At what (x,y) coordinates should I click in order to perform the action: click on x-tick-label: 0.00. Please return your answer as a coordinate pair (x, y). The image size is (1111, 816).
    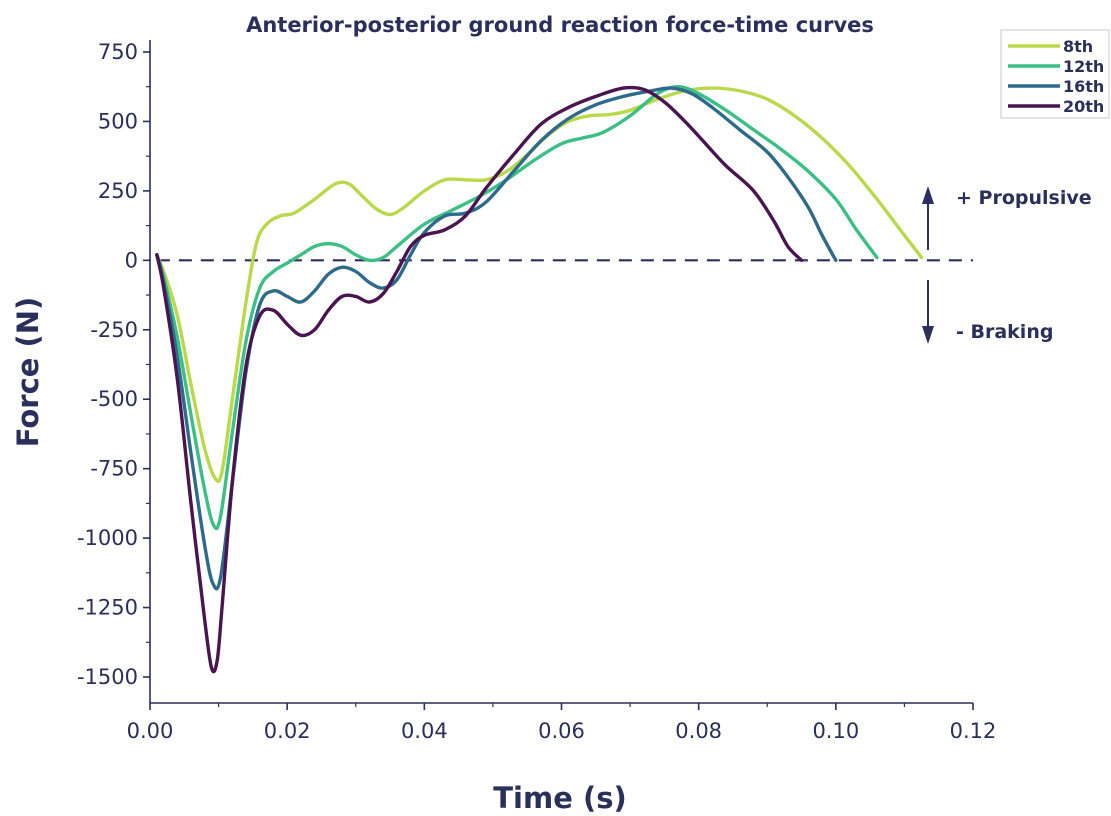
    Looking at the image, I should click on (150, 731).